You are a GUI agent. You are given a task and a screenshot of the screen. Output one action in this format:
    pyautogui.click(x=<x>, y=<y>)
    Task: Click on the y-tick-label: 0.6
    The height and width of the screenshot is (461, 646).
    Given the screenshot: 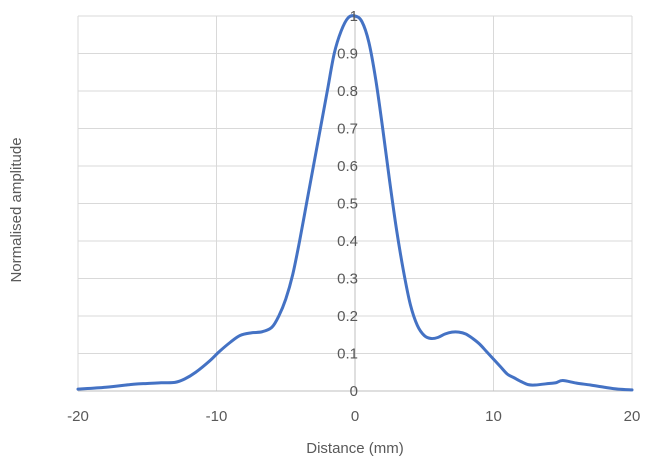 What is the action you would take?
    pyautogui.click(x=347, y=166)
    